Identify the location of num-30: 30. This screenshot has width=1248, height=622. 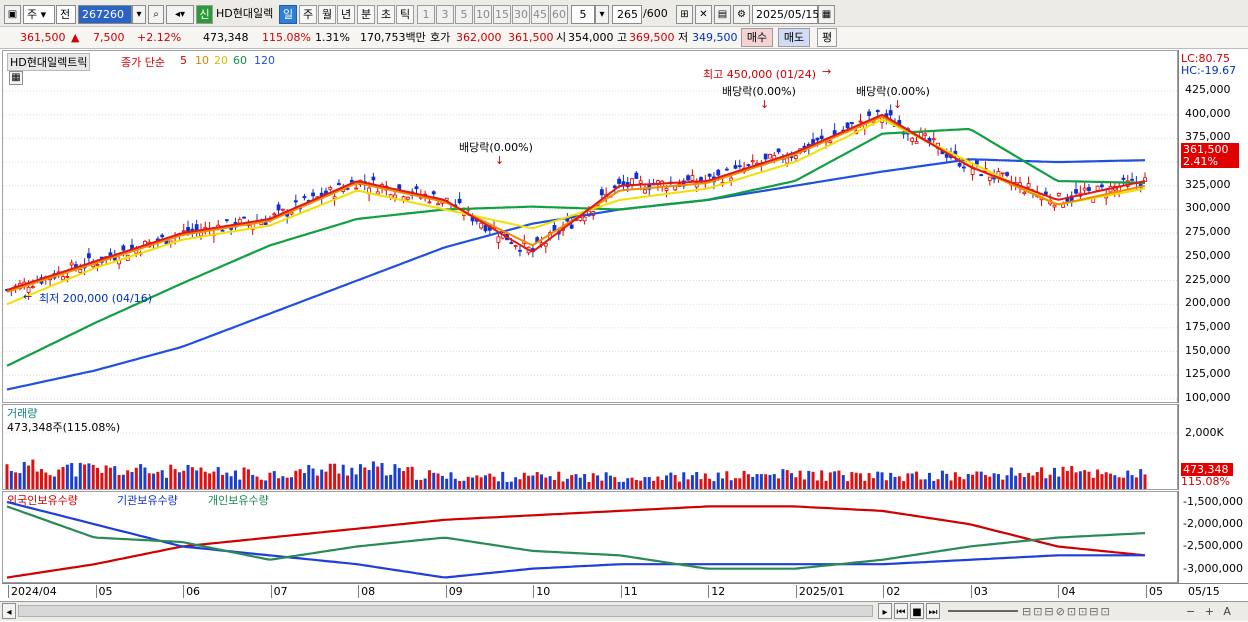
(521, 14).